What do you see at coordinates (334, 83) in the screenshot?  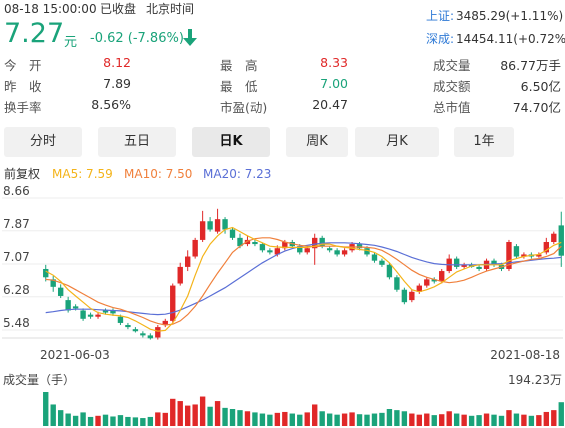 I see `stat-value: 7.00` at bounding box center [334, 83].